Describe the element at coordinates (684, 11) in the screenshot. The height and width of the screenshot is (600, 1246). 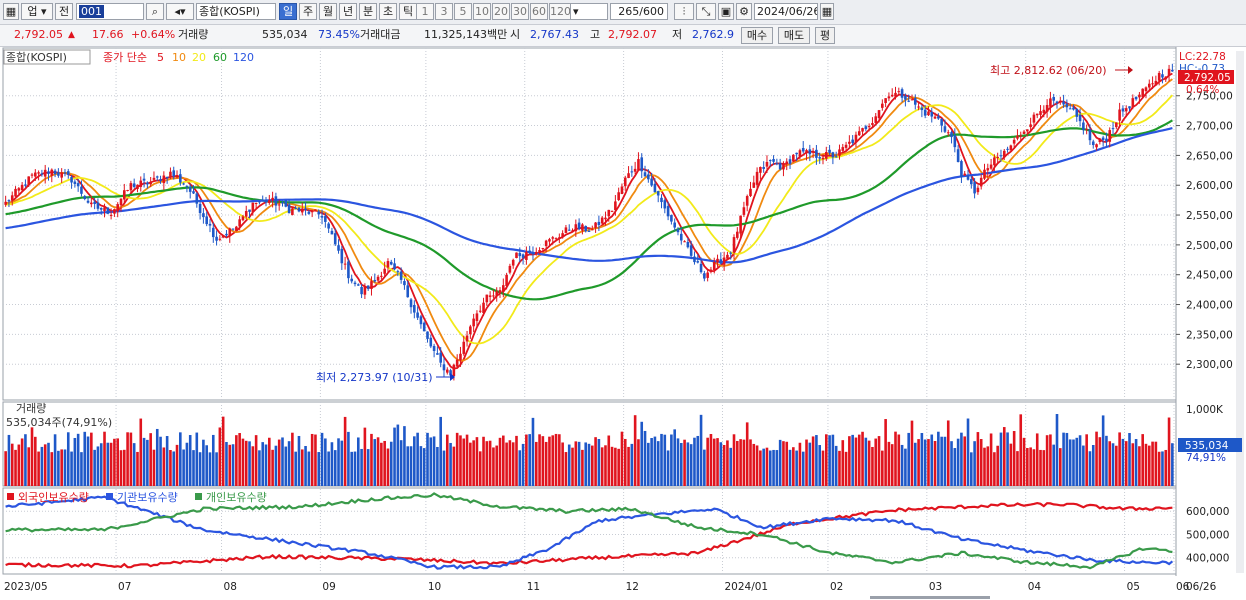
I see `candle-type-icon: ⫶` at that location.